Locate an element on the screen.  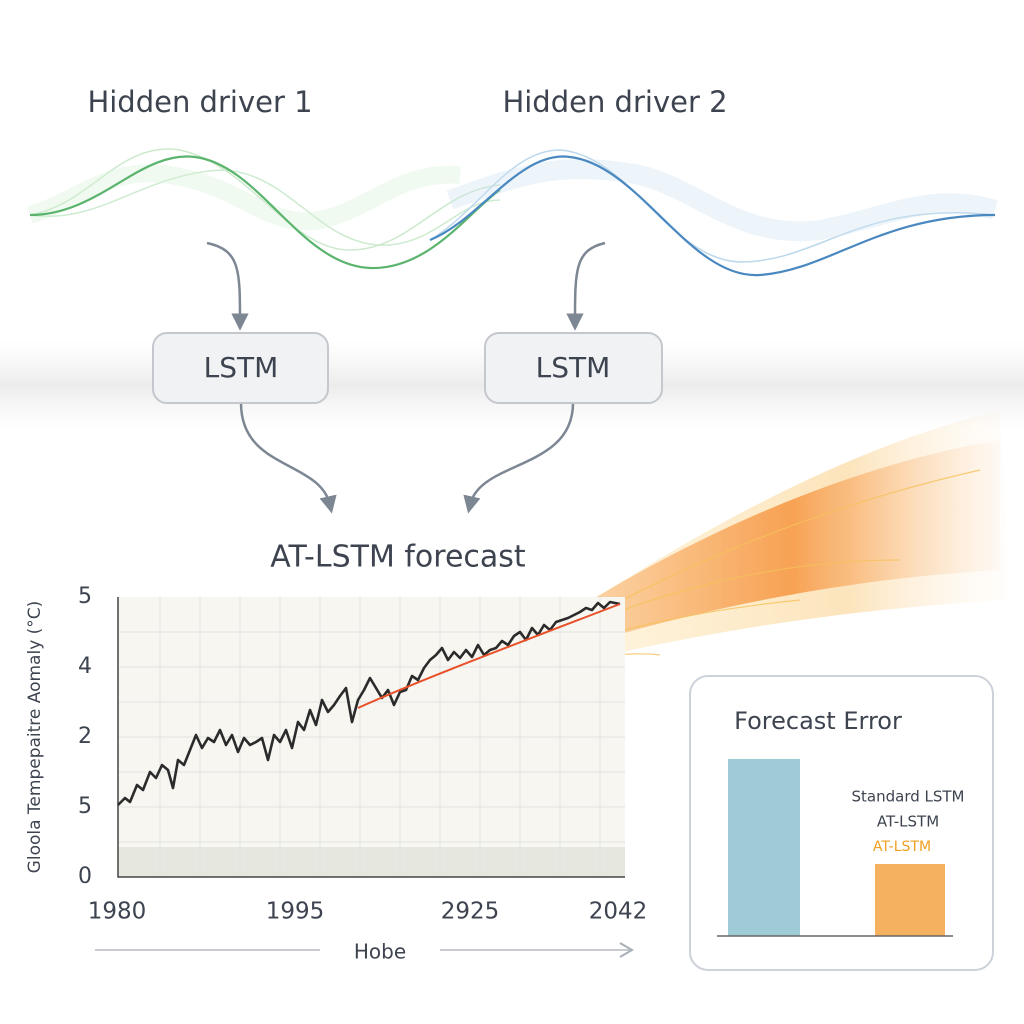
x-tick-label: 2925 is located at coordinates (470, 912).